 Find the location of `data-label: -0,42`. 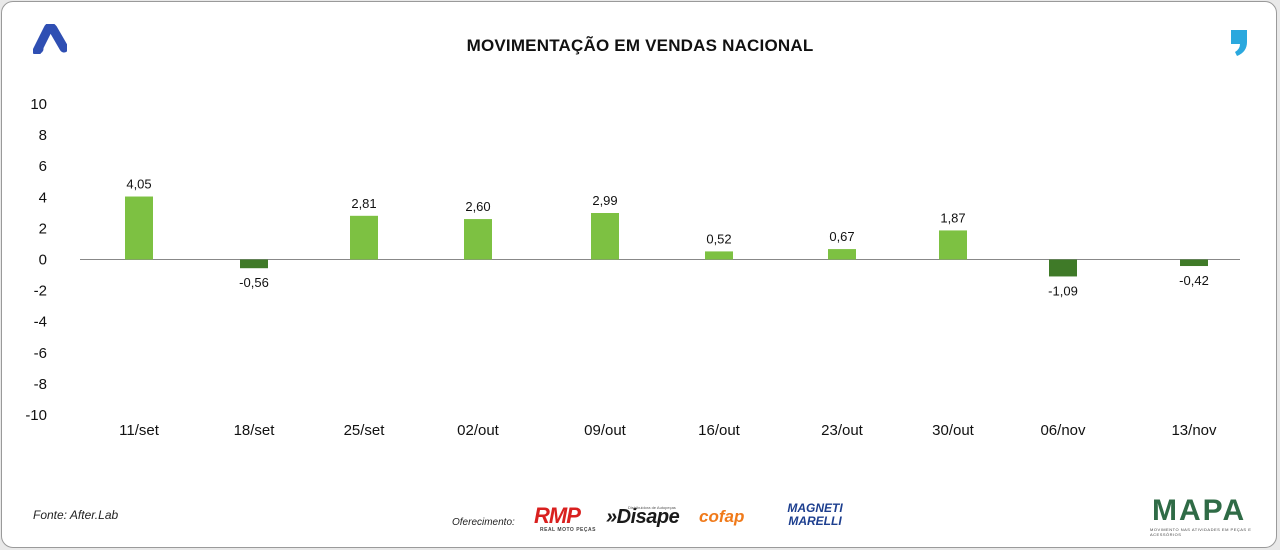

data-label: -0,42 is located at coordinates (1194, 280).